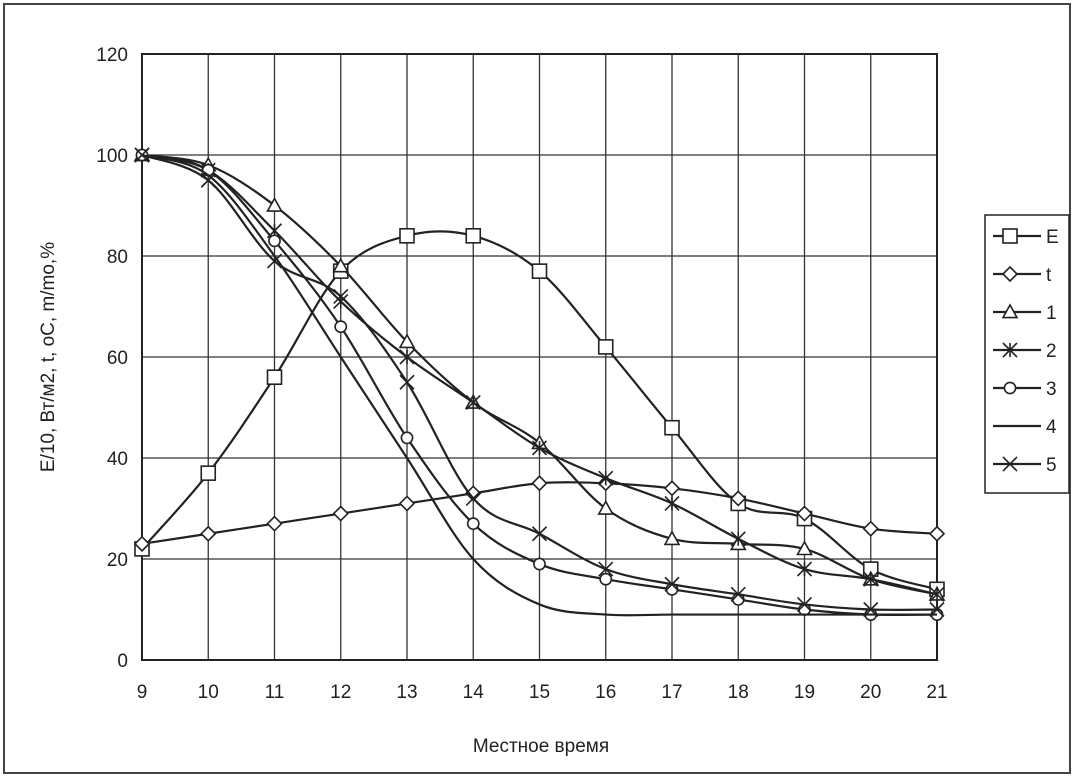 This screenshot has width=1075, height=782. I want to click on legend-box, so click(1027, 354).